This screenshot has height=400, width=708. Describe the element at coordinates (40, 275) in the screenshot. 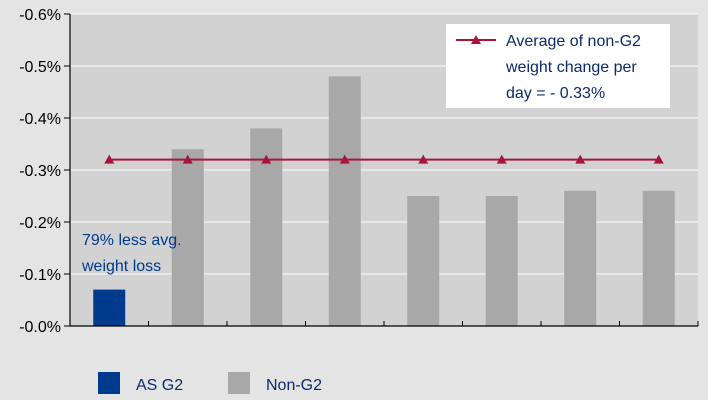

I see `y-tick-label: -0.1%` at that location.